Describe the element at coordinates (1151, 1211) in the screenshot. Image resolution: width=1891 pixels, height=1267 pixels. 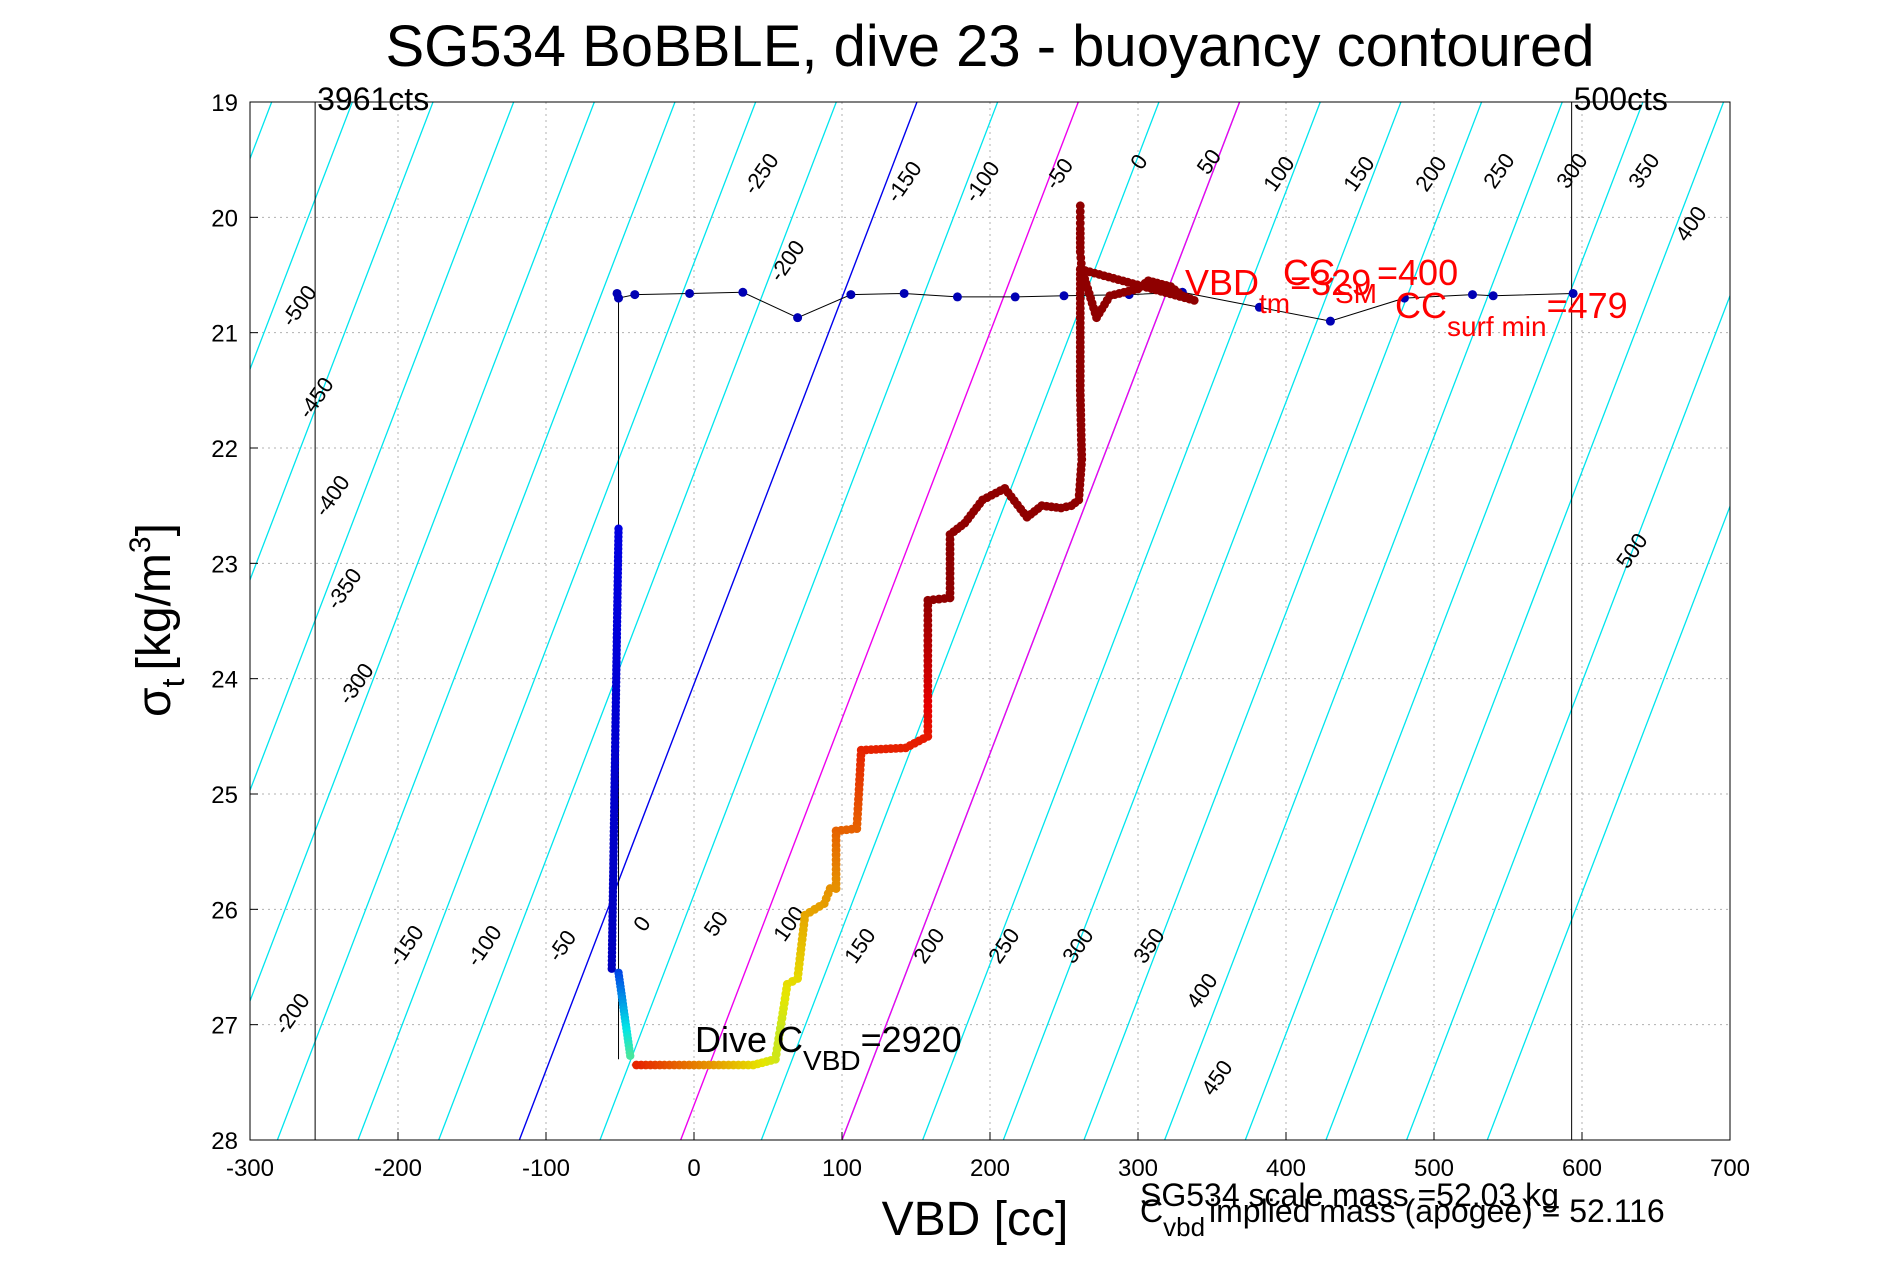
I see `annotation-implied-mass-main: C` at that location.